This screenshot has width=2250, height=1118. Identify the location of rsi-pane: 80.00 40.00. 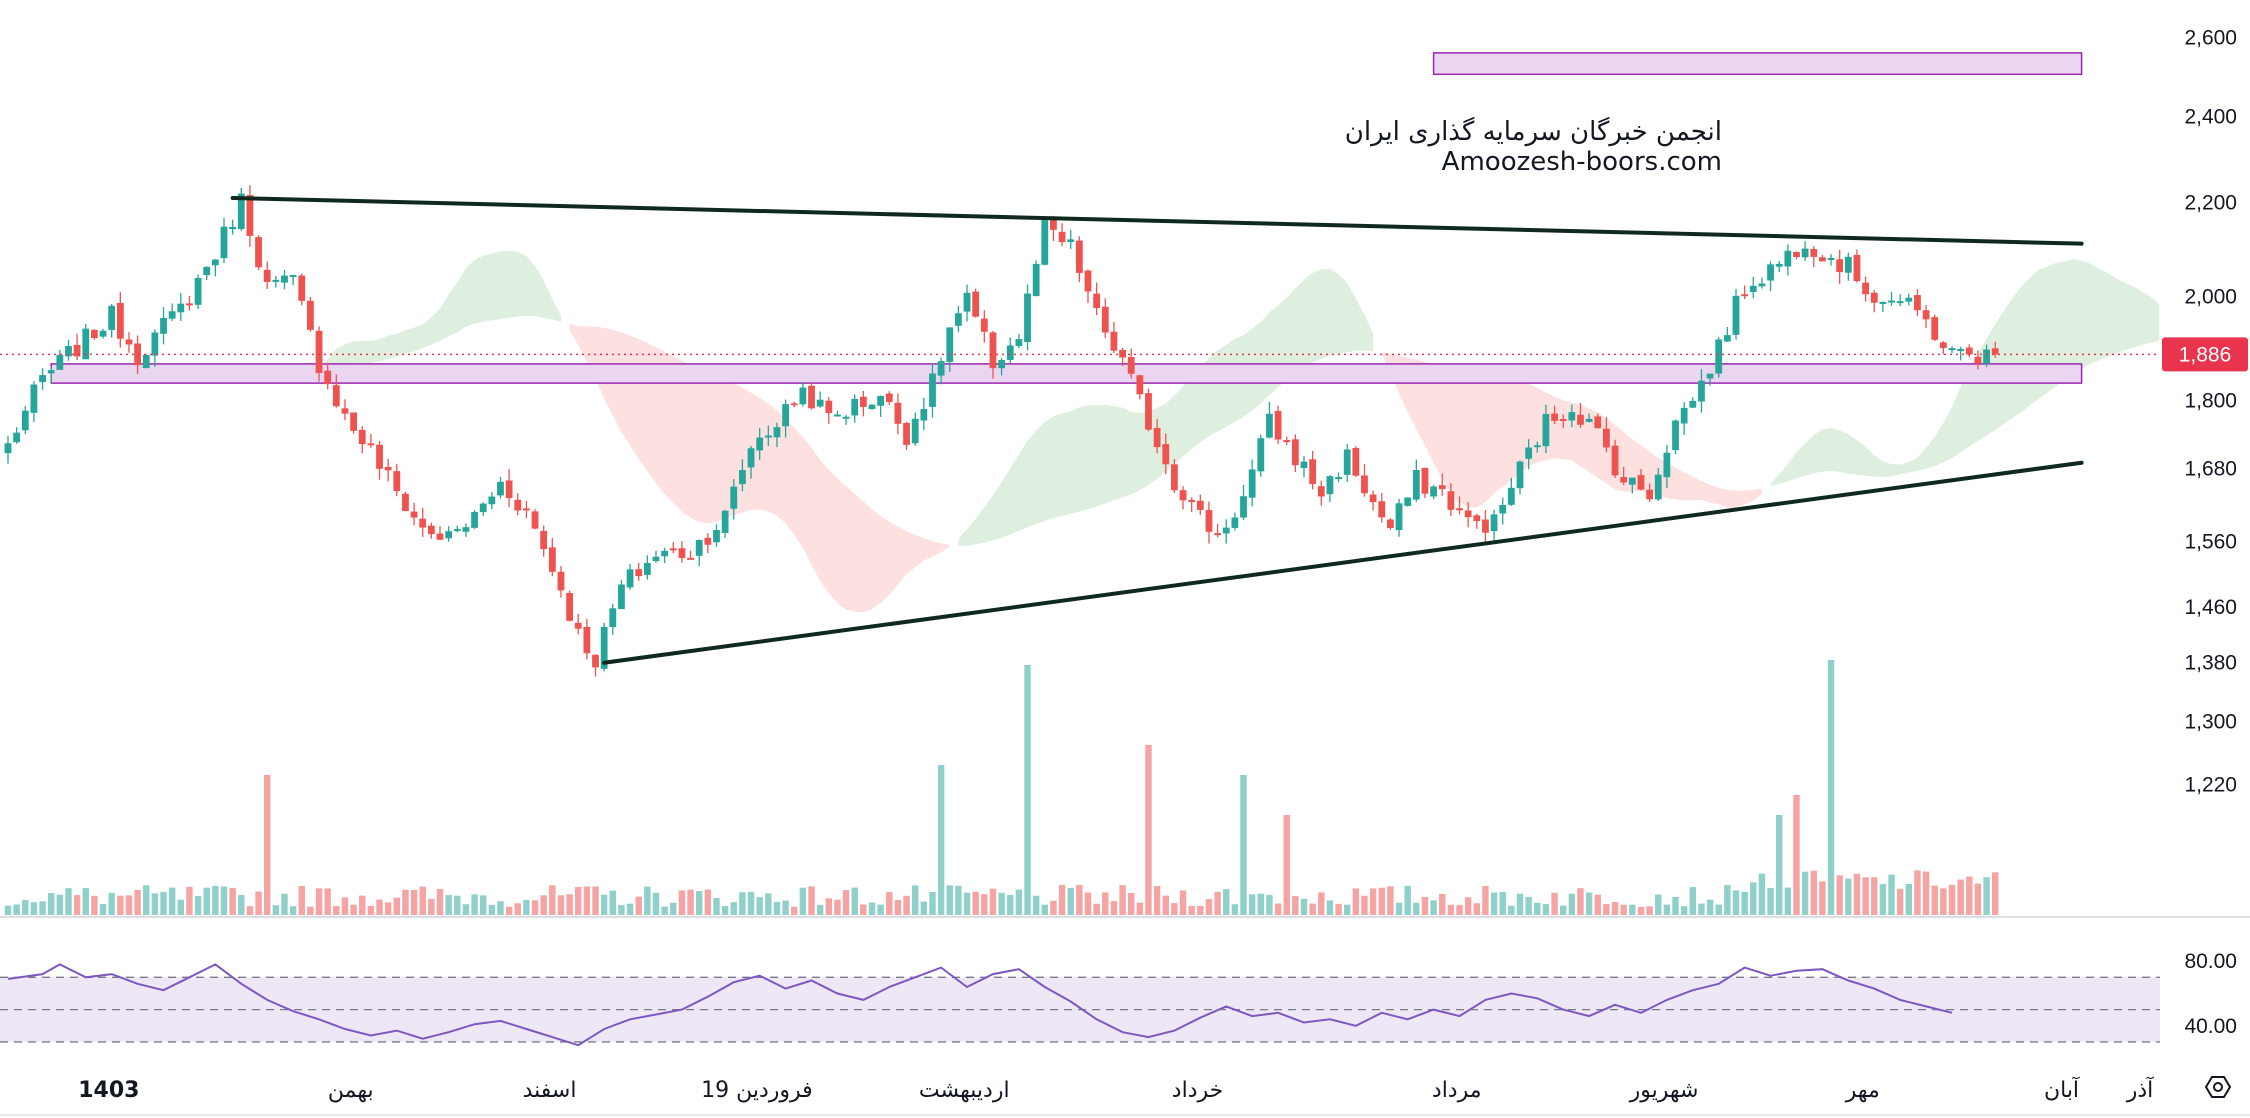
(1118, 998).